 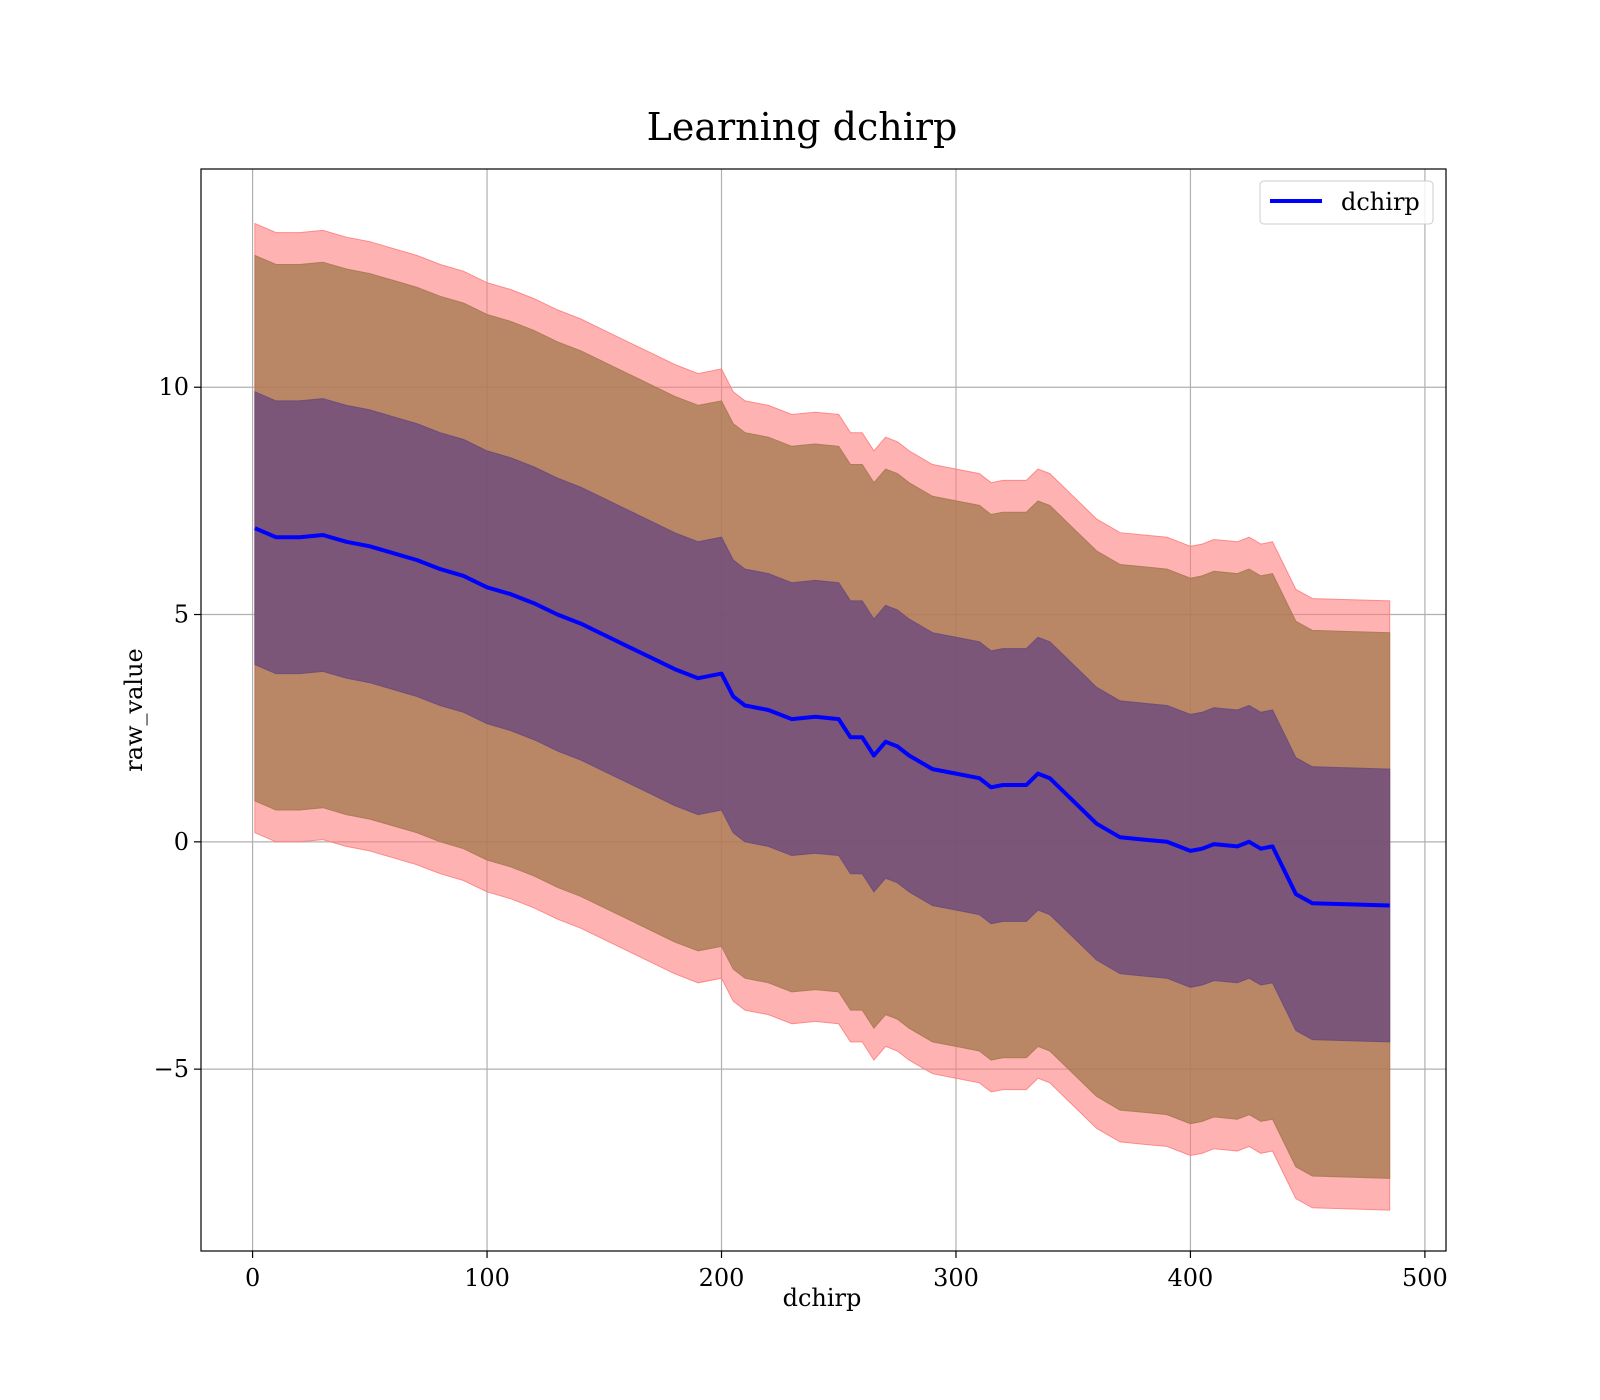 I want to click on y-tick-label--5: −5, so click(x=171, y=1069).